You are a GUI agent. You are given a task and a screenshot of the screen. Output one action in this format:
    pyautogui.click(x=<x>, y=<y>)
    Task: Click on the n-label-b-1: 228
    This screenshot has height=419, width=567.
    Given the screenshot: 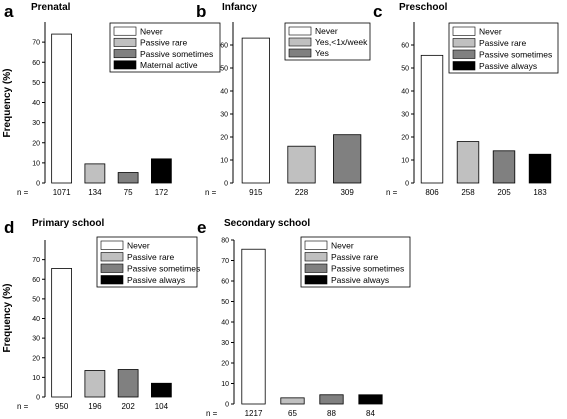 What is the action you would take?
    pyautogui.click(x=302, y=192)
    